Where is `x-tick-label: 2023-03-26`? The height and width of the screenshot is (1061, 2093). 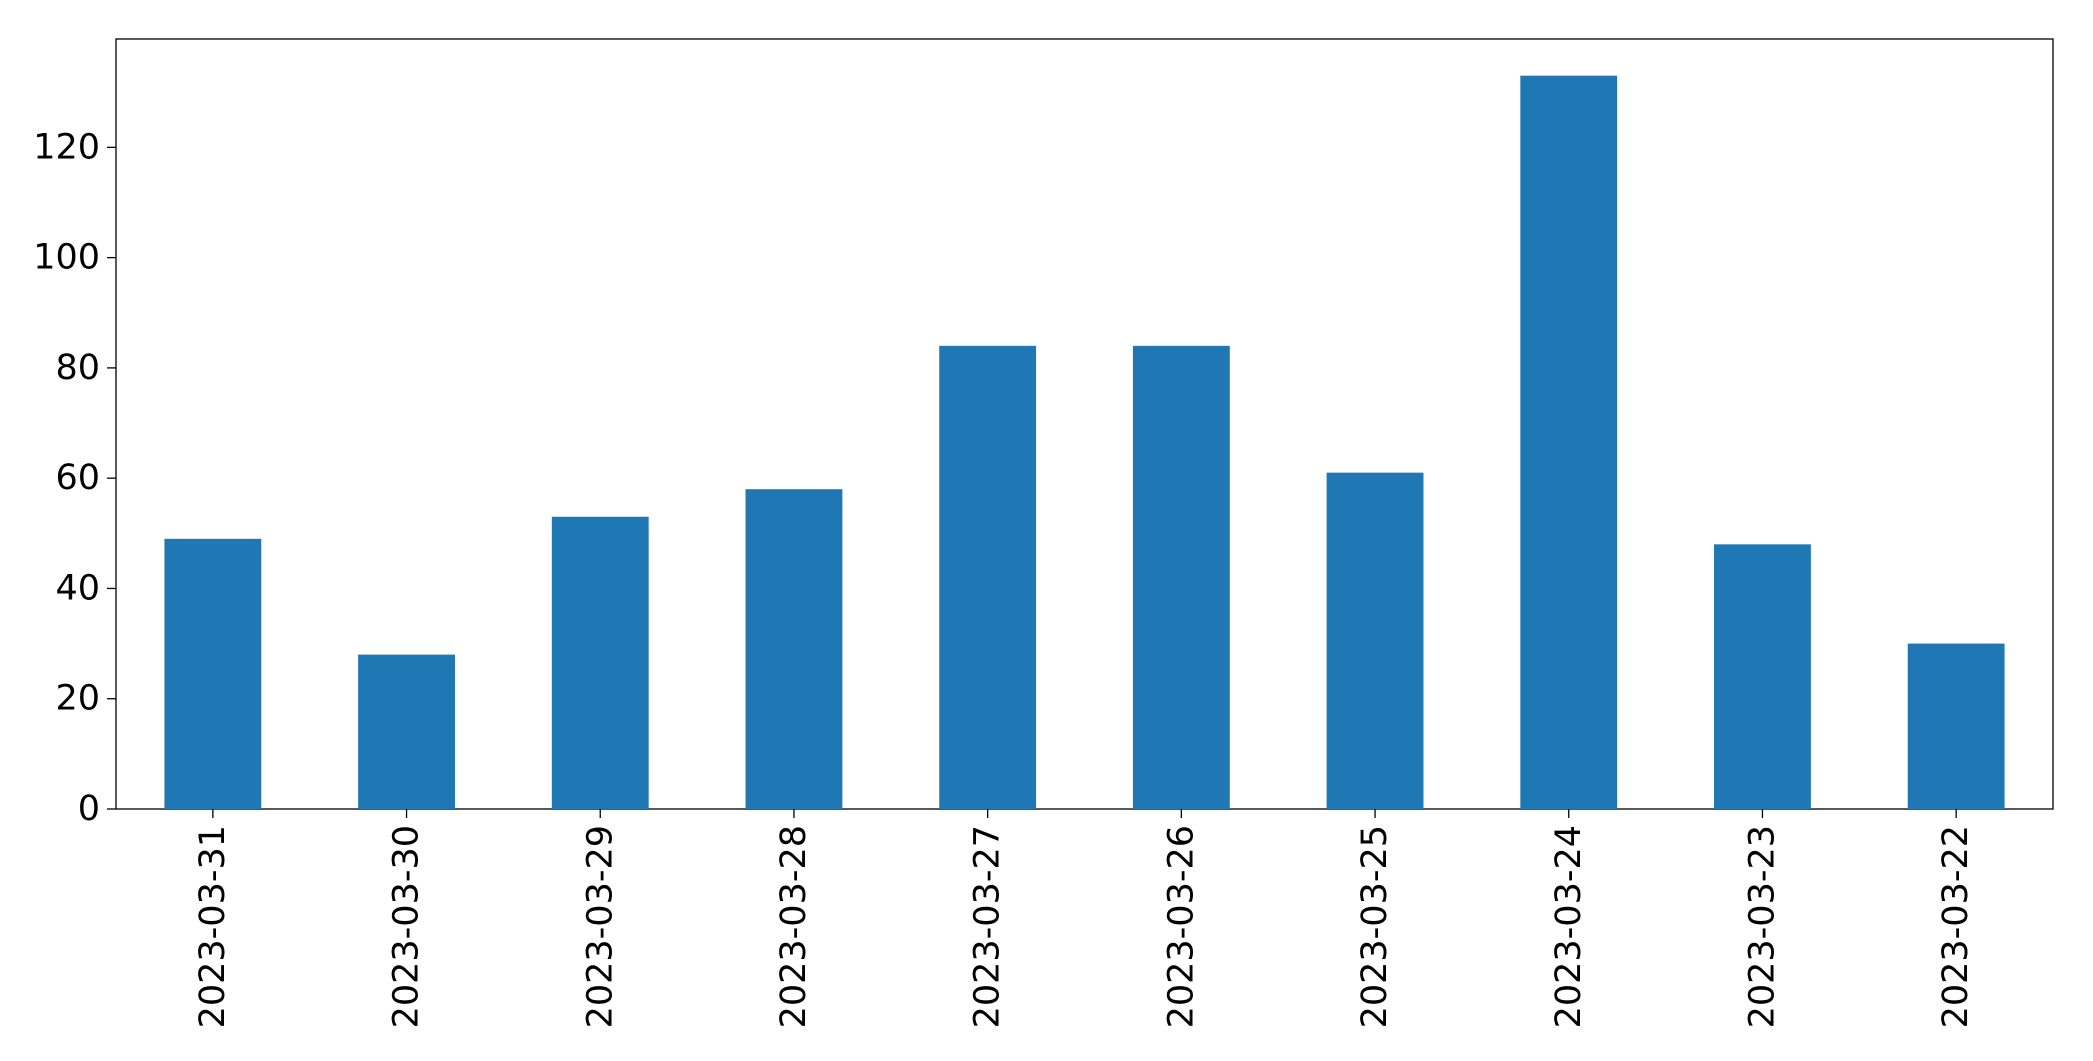 x-tick-label: 2023-03-26 is located at coordinates (1181, 926).